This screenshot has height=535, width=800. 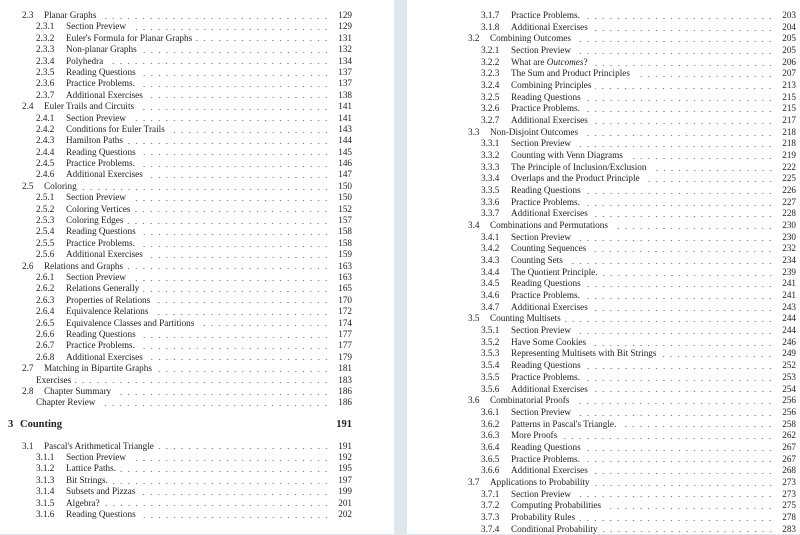 I want to click on toc-section: 3.7 Applications to Probability 273, so click(x=601, y=483).